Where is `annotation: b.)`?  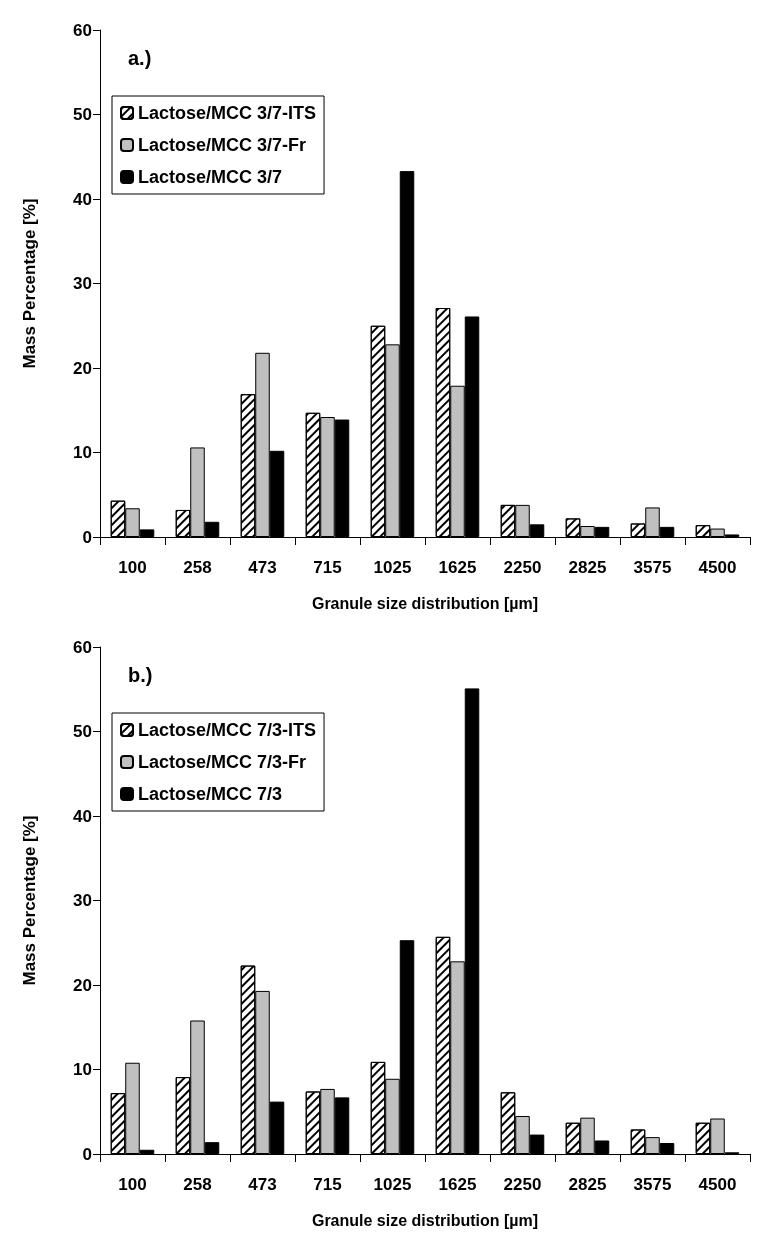 annotation: b.) is located at coordinates (140, 675).